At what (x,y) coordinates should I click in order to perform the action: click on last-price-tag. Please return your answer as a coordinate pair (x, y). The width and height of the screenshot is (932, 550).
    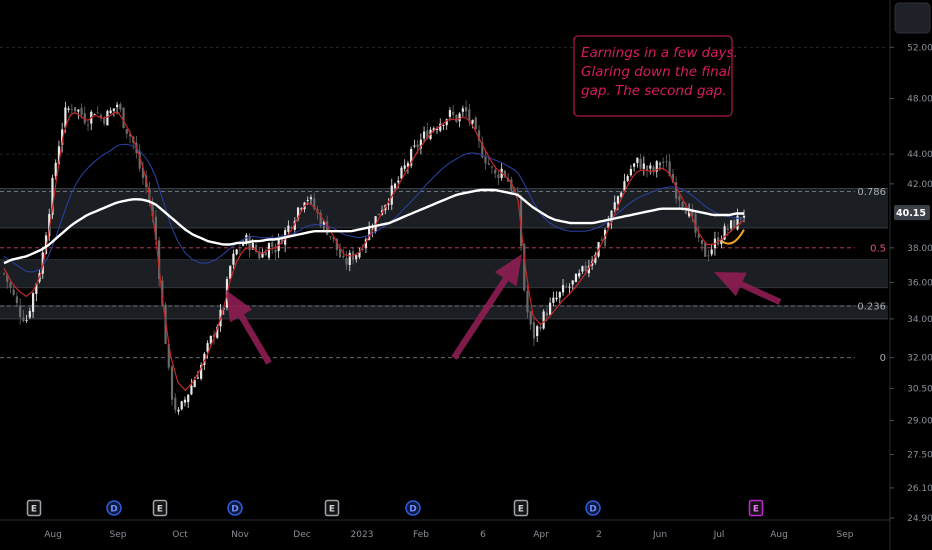
    Looking at the image, I should click on (912, 213).